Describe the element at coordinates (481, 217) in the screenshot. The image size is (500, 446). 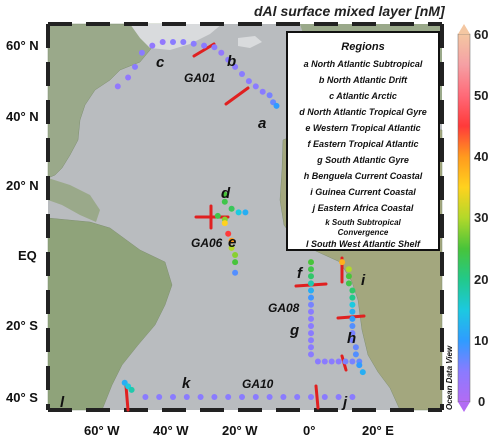
I see `colorbar-tick: 30` at that location.